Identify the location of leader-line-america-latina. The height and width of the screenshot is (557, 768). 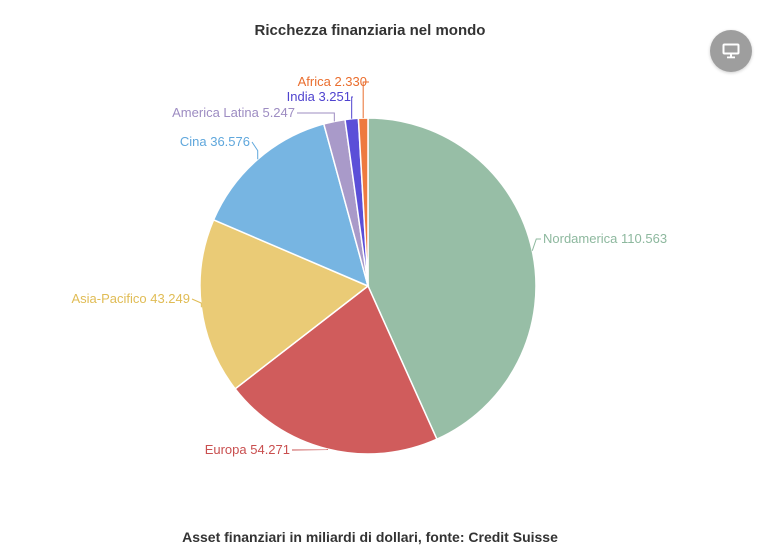
(316, 117).